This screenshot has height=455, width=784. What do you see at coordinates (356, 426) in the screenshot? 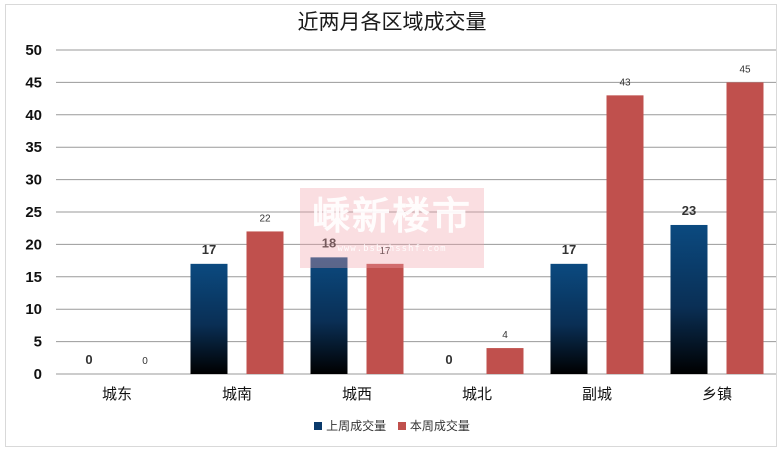
I see `legend-label-last-week: 上周成交量` at bounding box center [356, 426].